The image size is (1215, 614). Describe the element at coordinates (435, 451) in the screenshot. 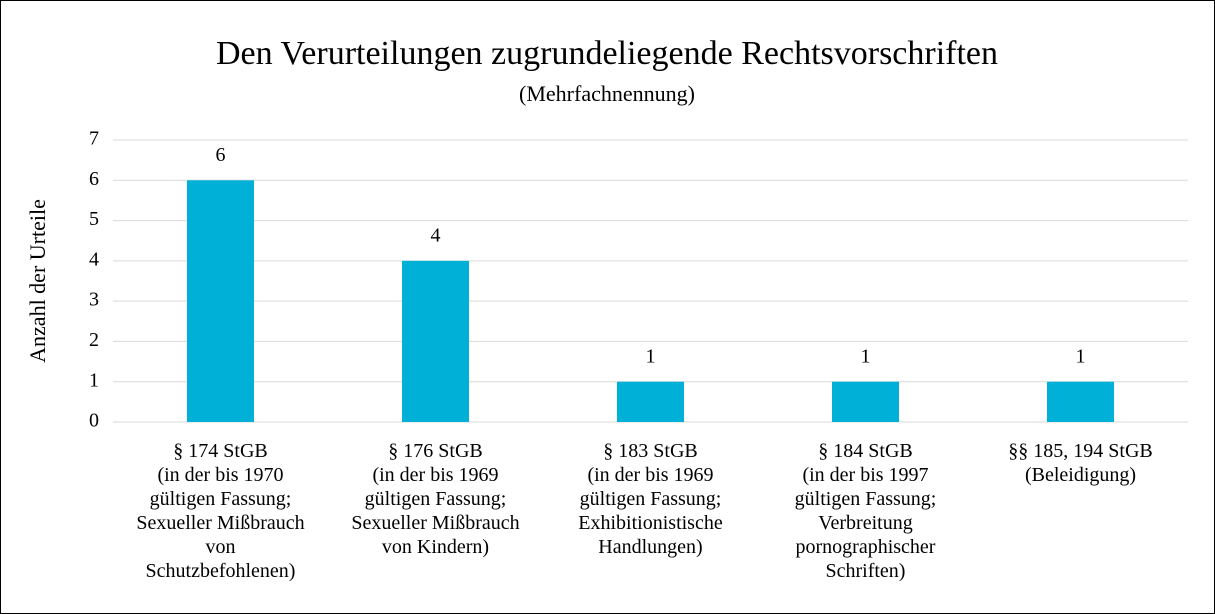

I see `x-tick-label-line: § 176 StGB` at that location.